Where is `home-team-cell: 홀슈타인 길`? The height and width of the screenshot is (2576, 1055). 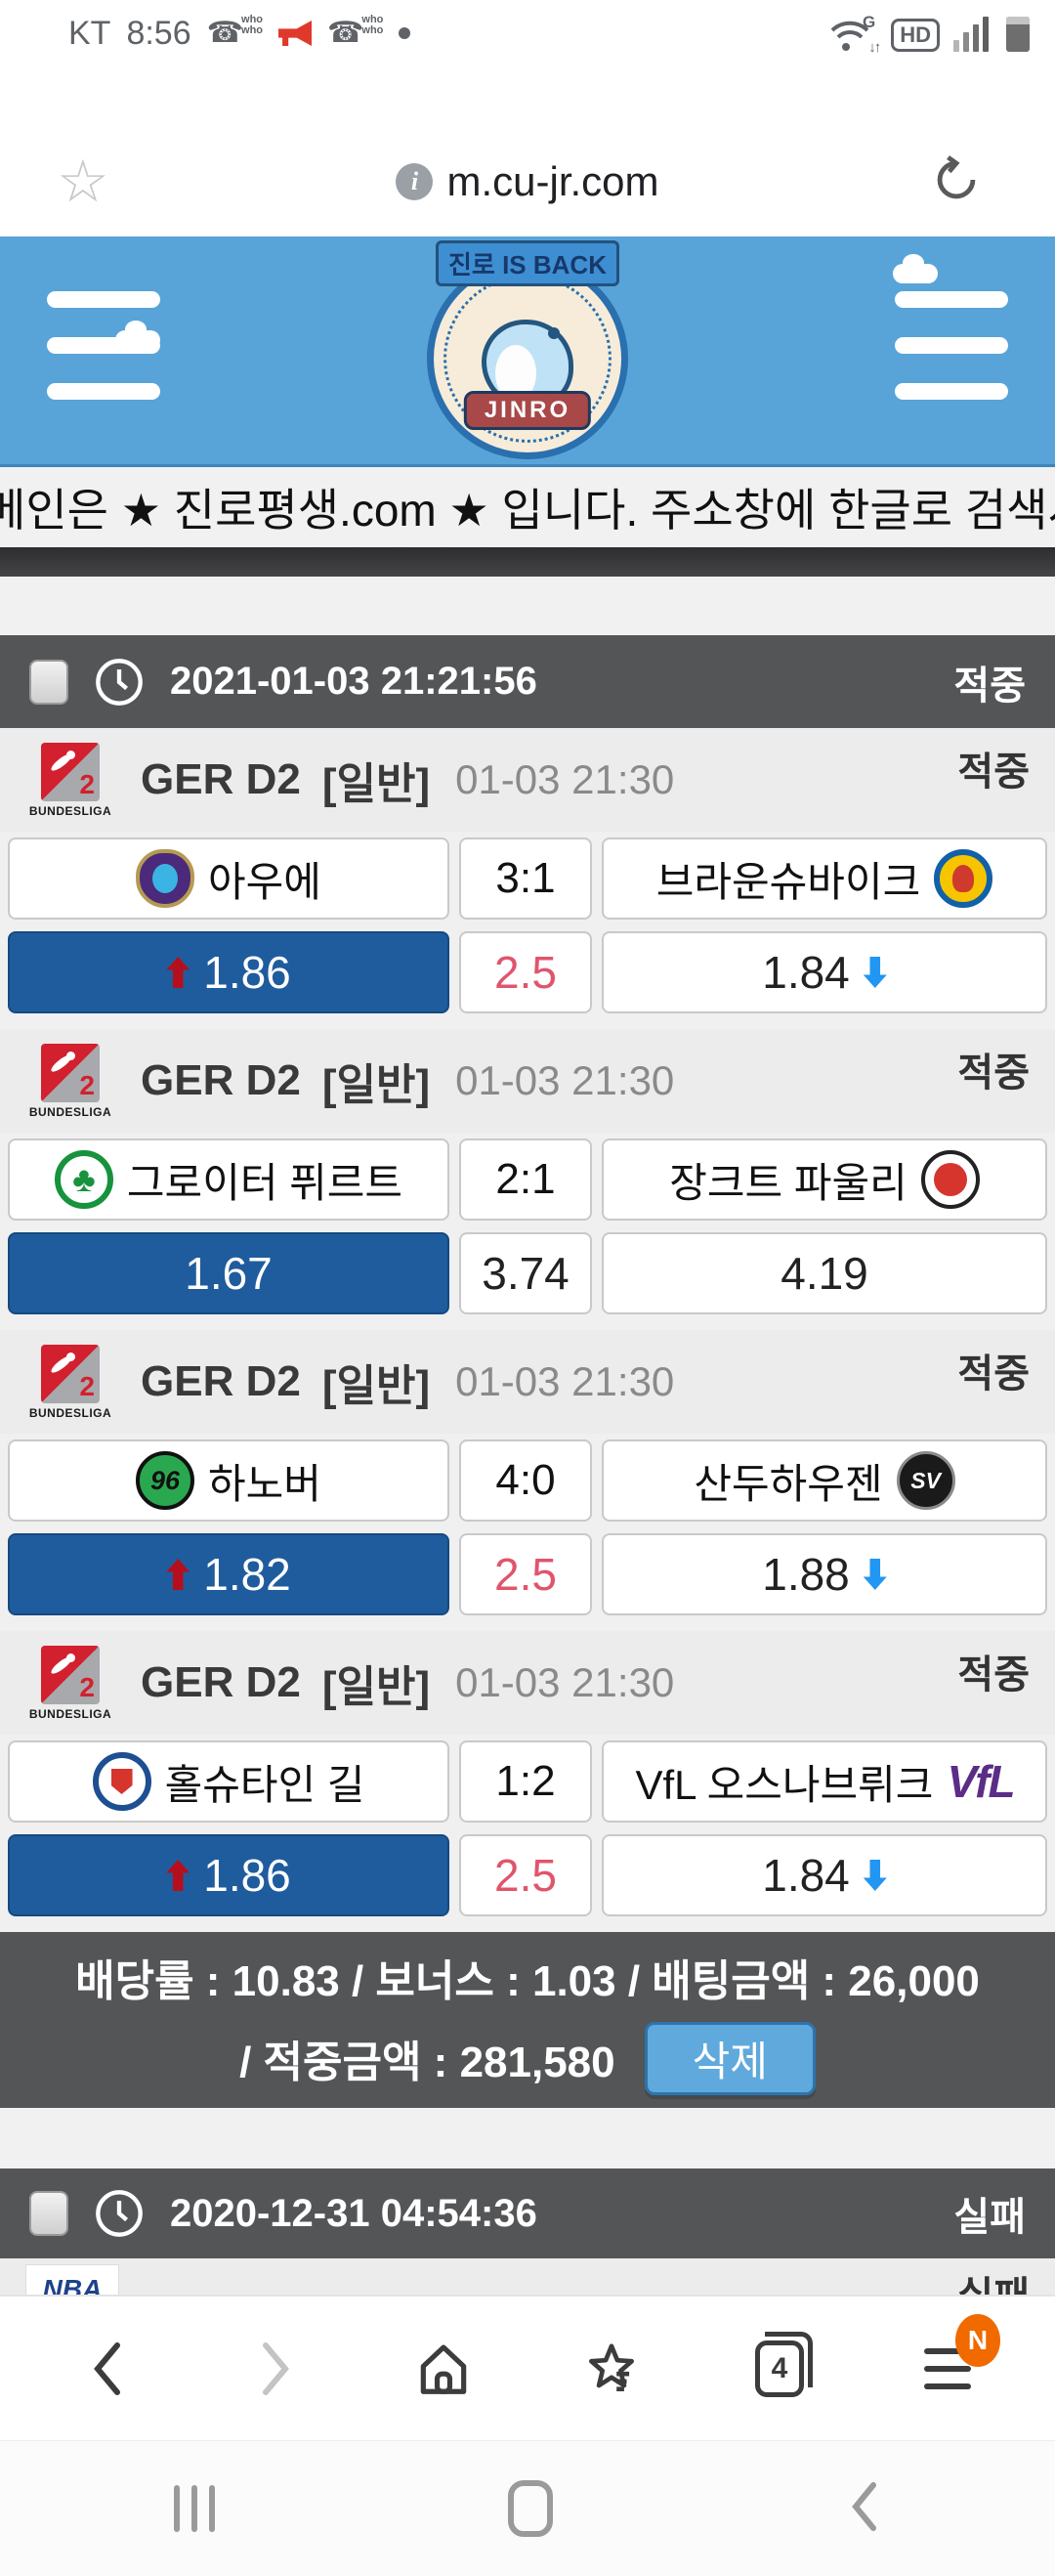
home-team-cell: 홀슈타인 길 is located at coordinates (228, 1782).